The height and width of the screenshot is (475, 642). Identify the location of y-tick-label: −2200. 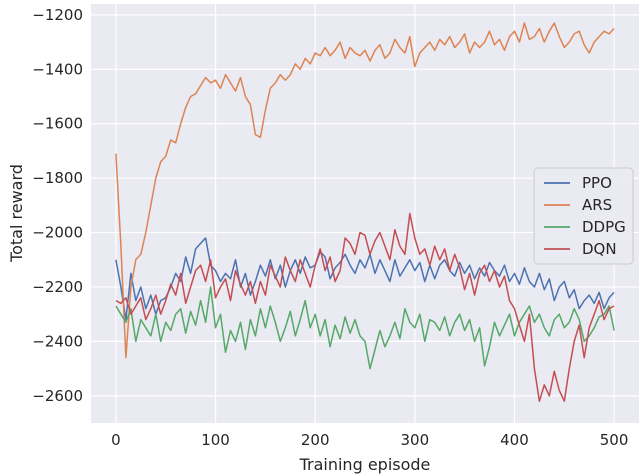
(57, 287).